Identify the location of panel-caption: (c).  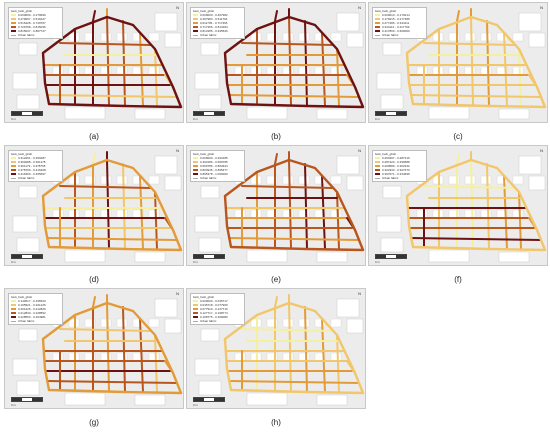
(458, 136).